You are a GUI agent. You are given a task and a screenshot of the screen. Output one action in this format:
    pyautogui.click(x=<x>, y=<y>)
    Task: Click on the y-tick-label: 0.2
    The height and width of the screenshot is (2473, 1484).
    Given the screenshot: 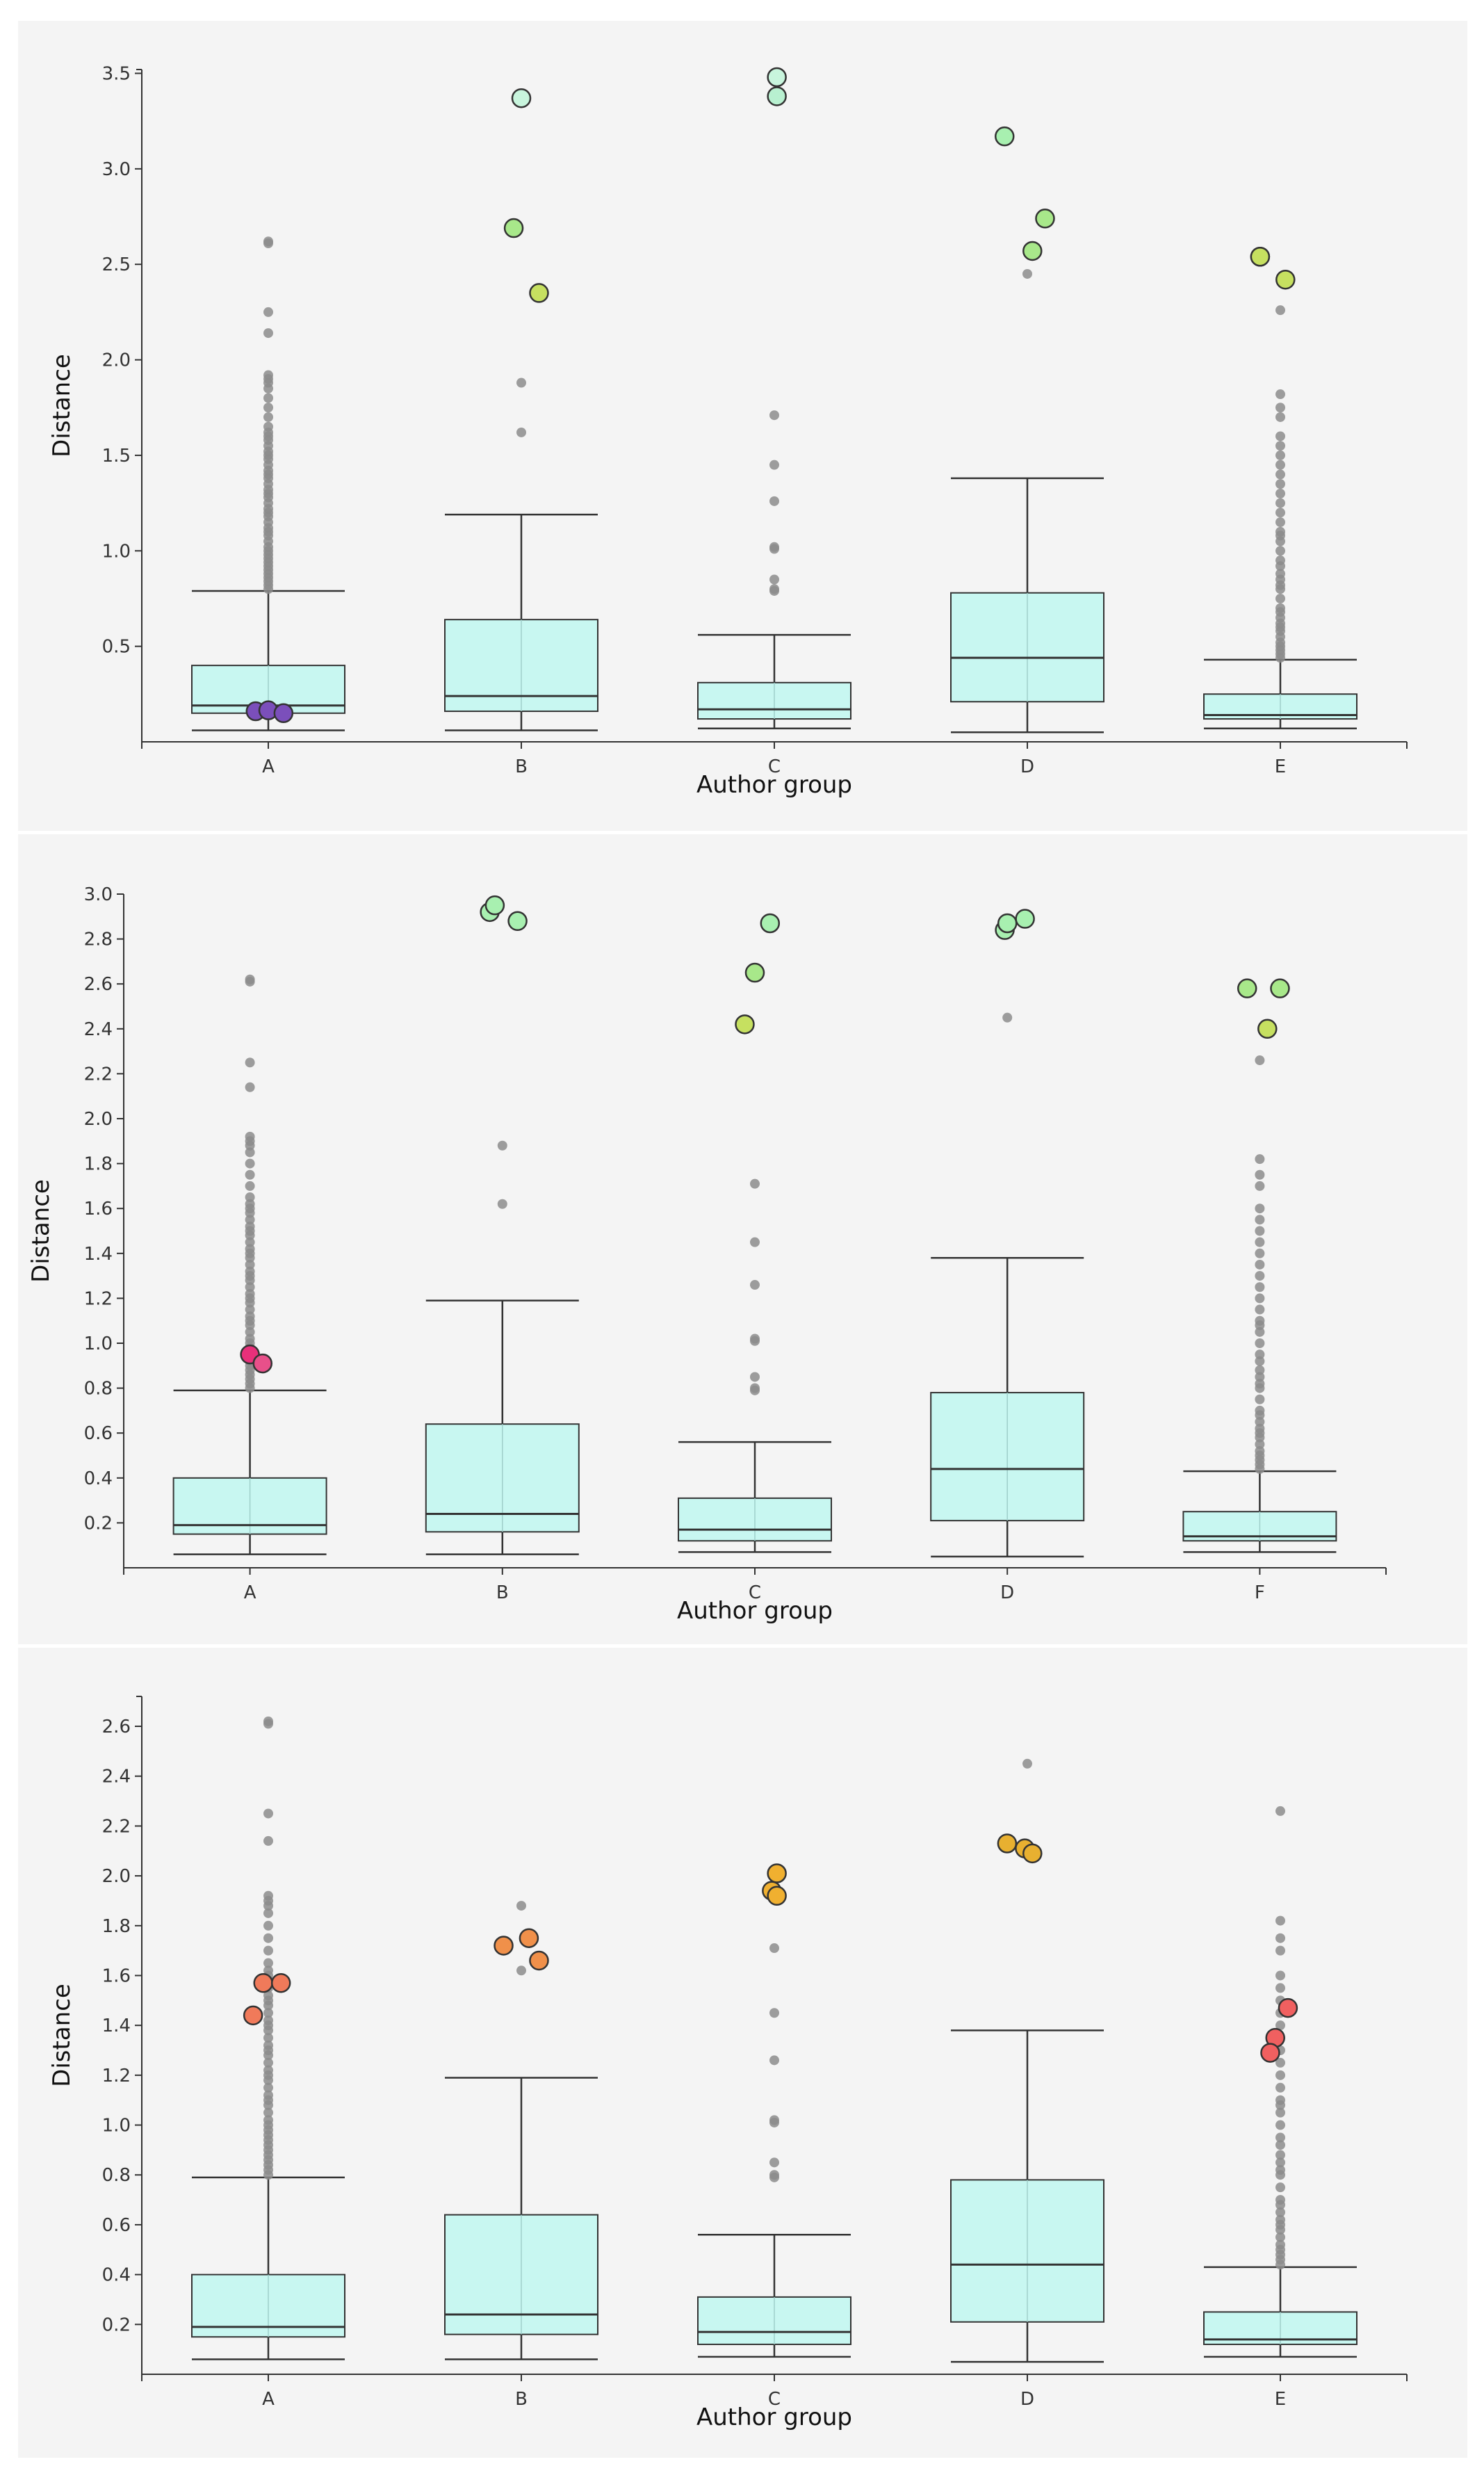 What is the action you would take?
    pyautogui.click(x=98, y=1524)
    